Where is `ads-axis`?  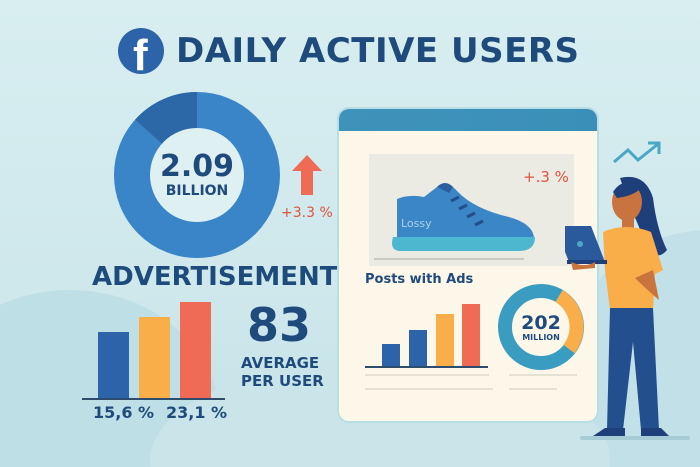
ads-axis is located at coordinates (153, 399).